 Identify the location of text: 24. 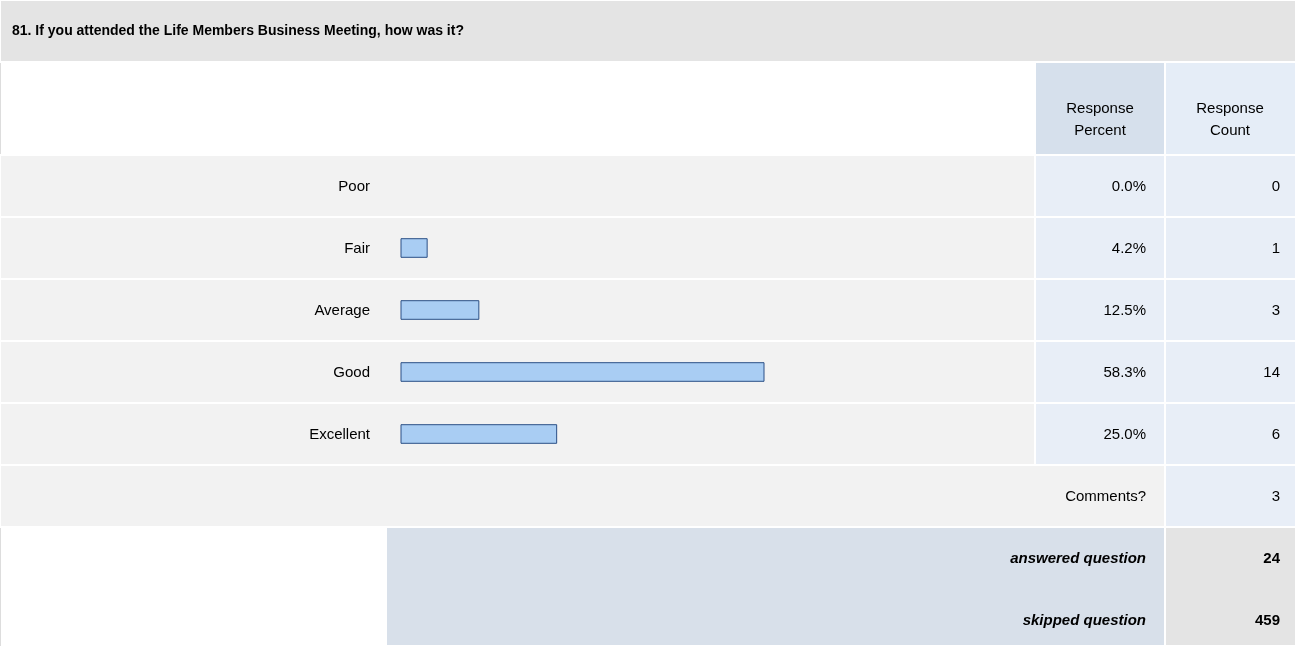
(1272, 557).